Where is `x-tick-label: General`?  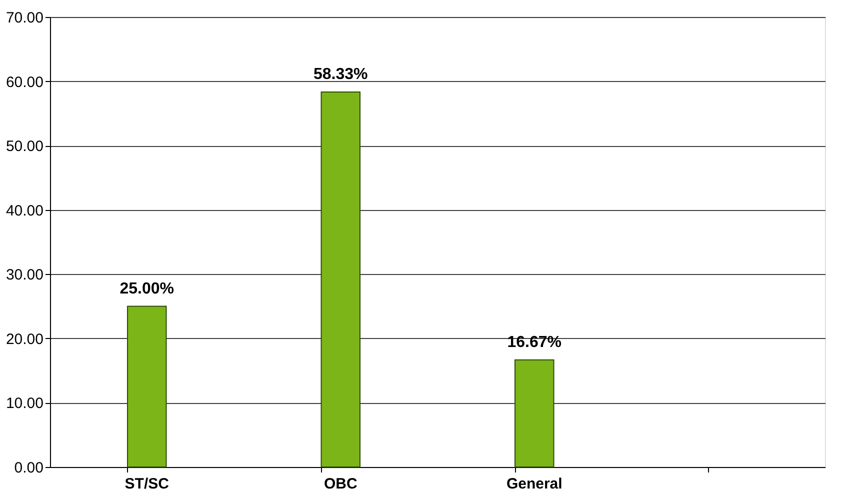
x-tick-label: General is located at coordinates (534, 484).